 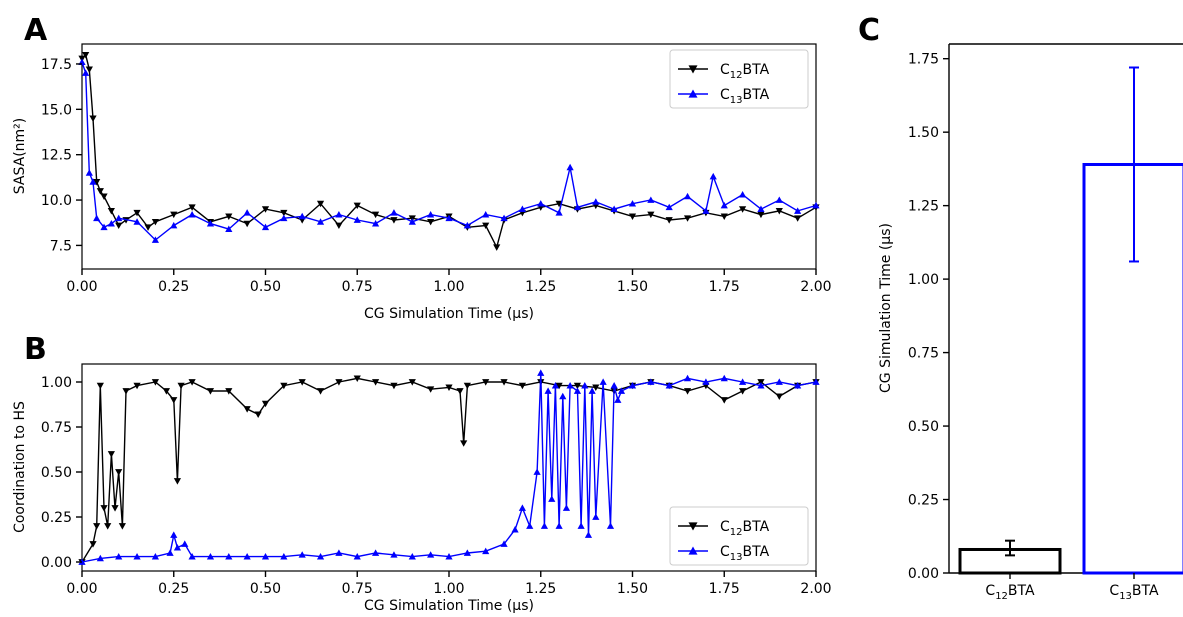 What do you see at coordinates (736, 557) in the screenshot?
I see `panel-b-legend-label-1-subscript: 13` at bounding box center [736, 557].